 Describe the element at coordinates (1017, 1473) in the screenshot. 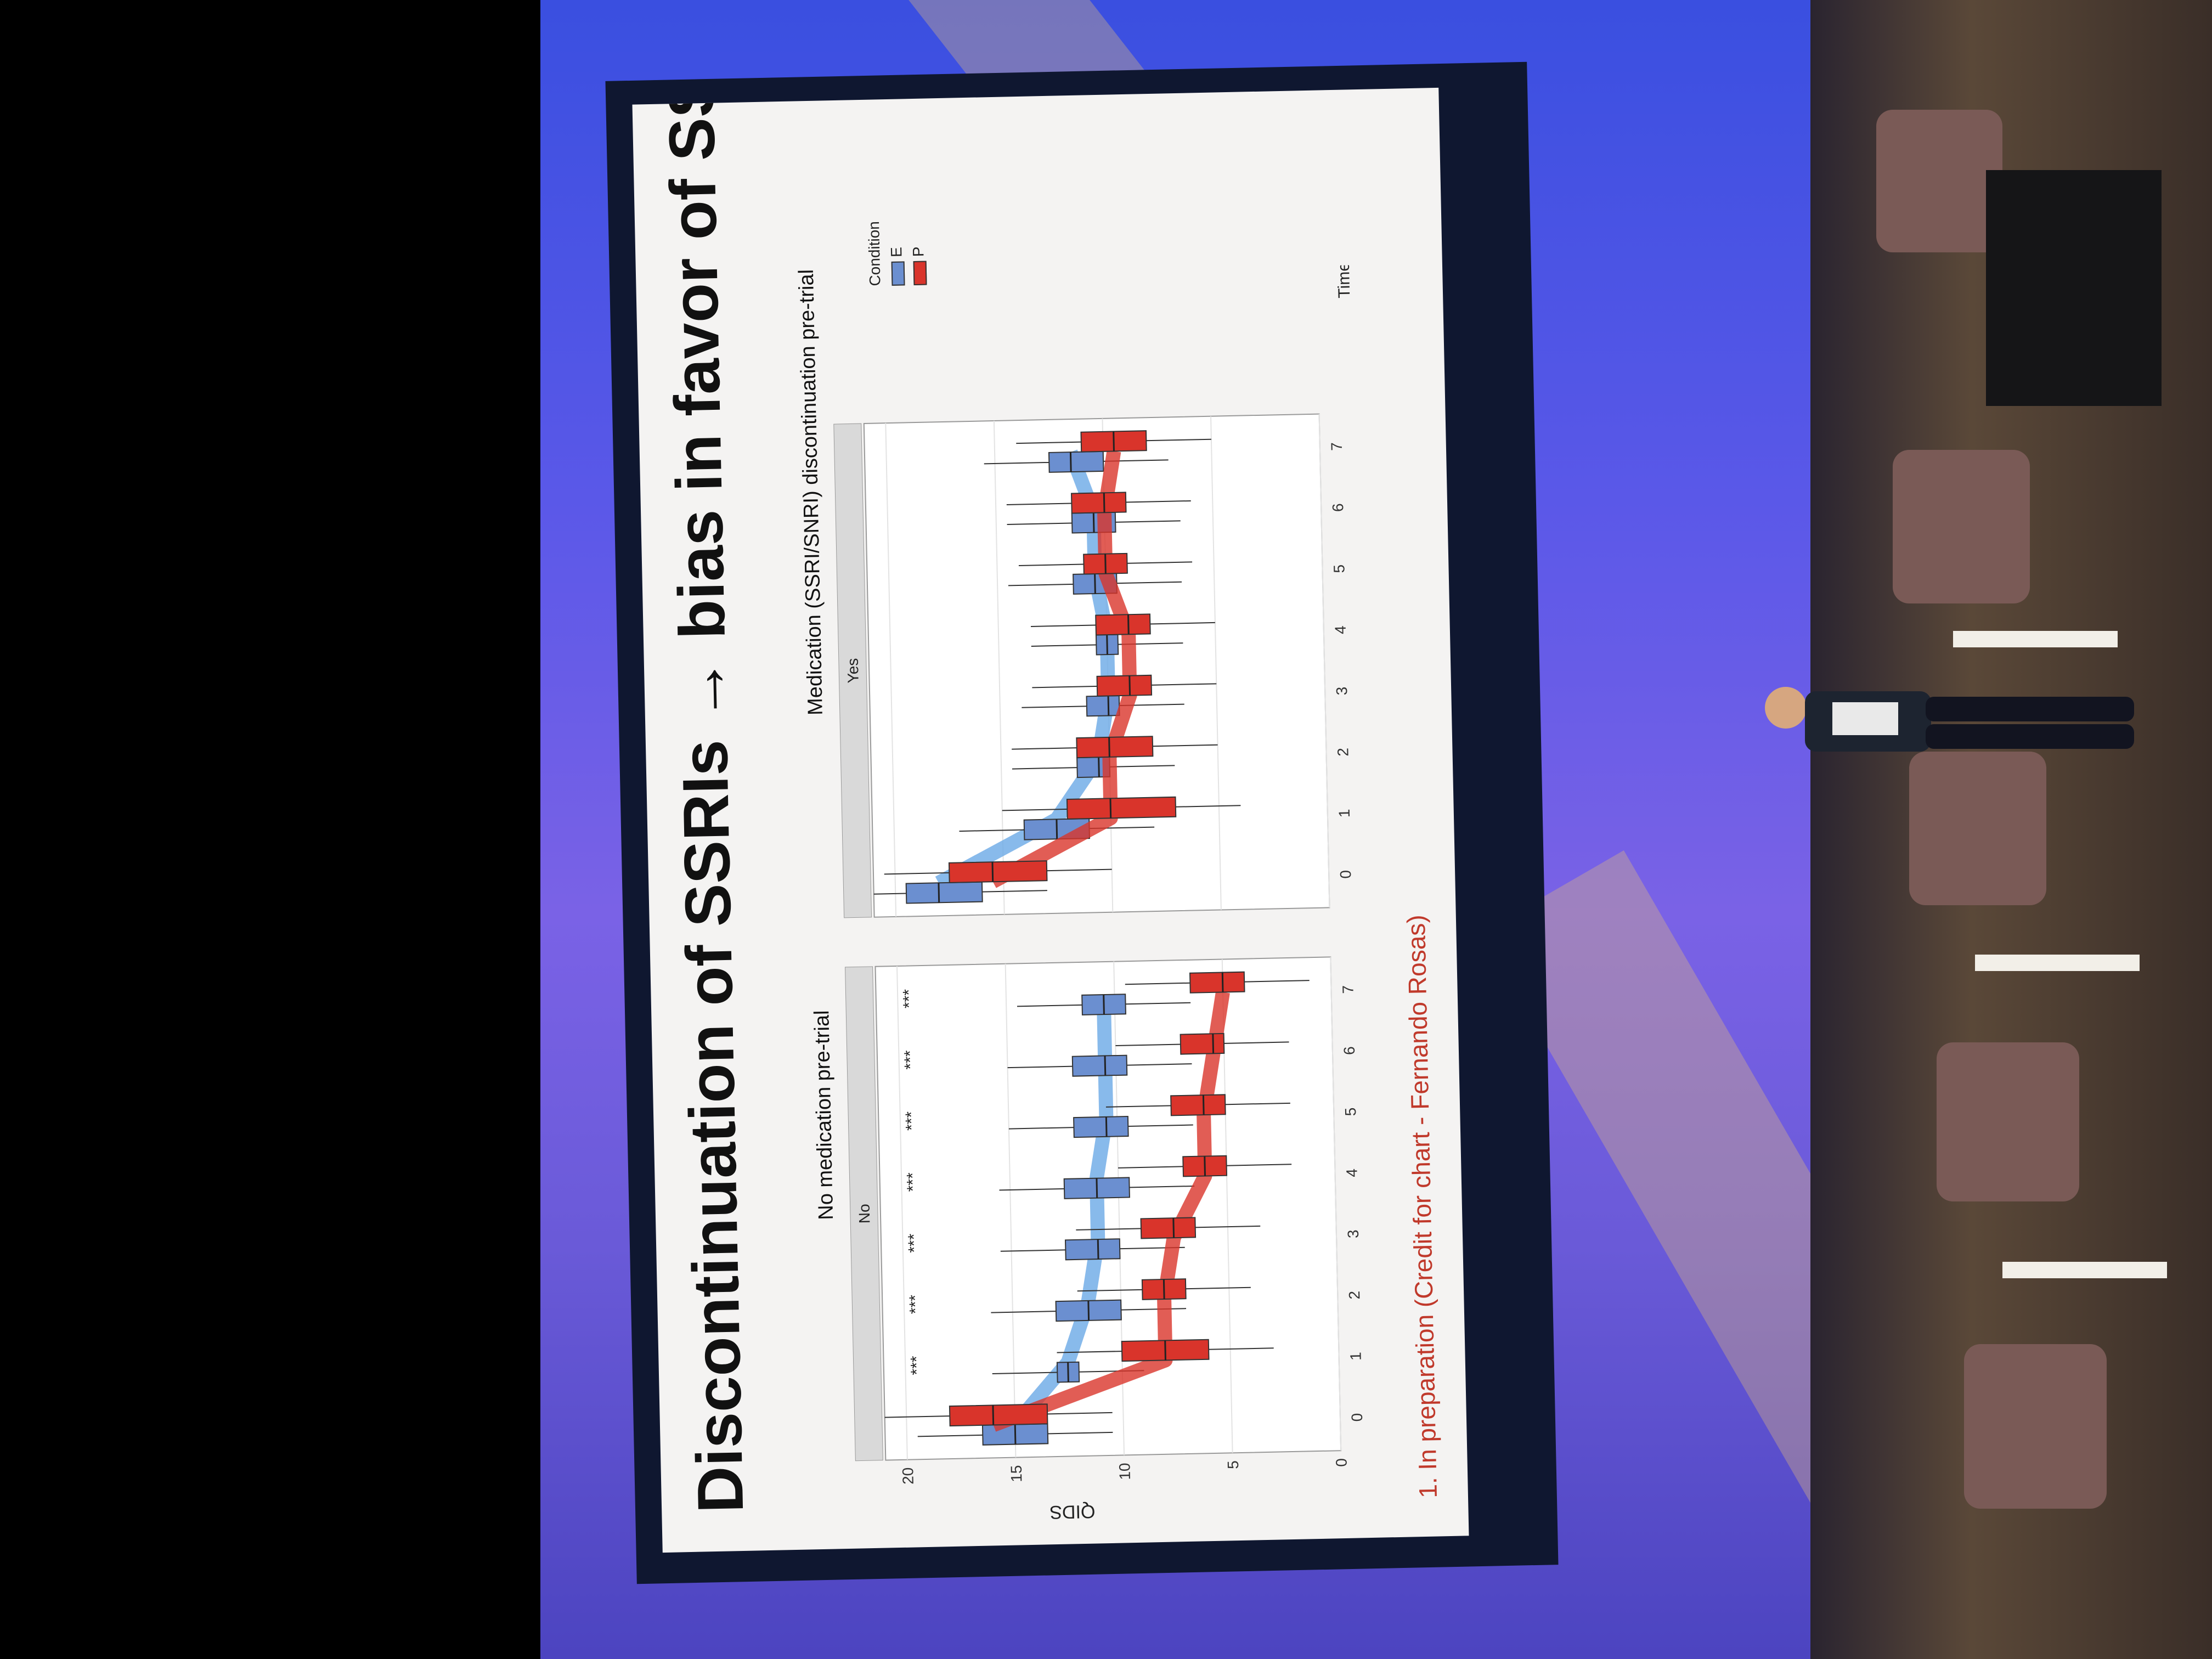

I see `y-tick-label: 15` at that location.